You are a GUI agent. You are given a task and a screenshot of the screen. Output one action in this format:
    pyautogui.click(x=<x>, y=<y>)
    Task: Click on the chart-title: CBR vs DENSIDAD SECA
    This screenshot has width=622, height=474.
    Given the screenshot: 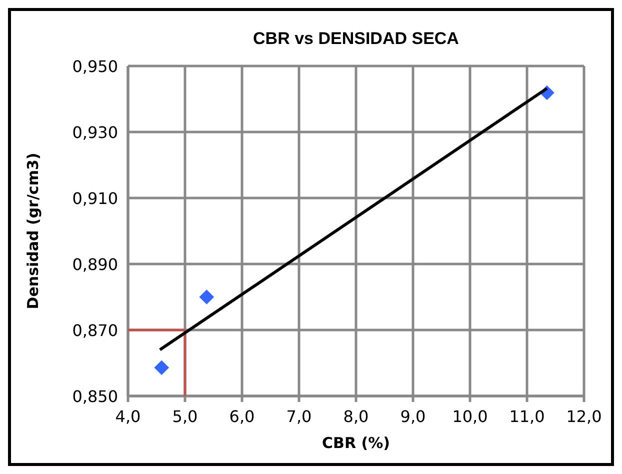 What is the action you would take?
    pyautogui.click(x=356, y=38)
    